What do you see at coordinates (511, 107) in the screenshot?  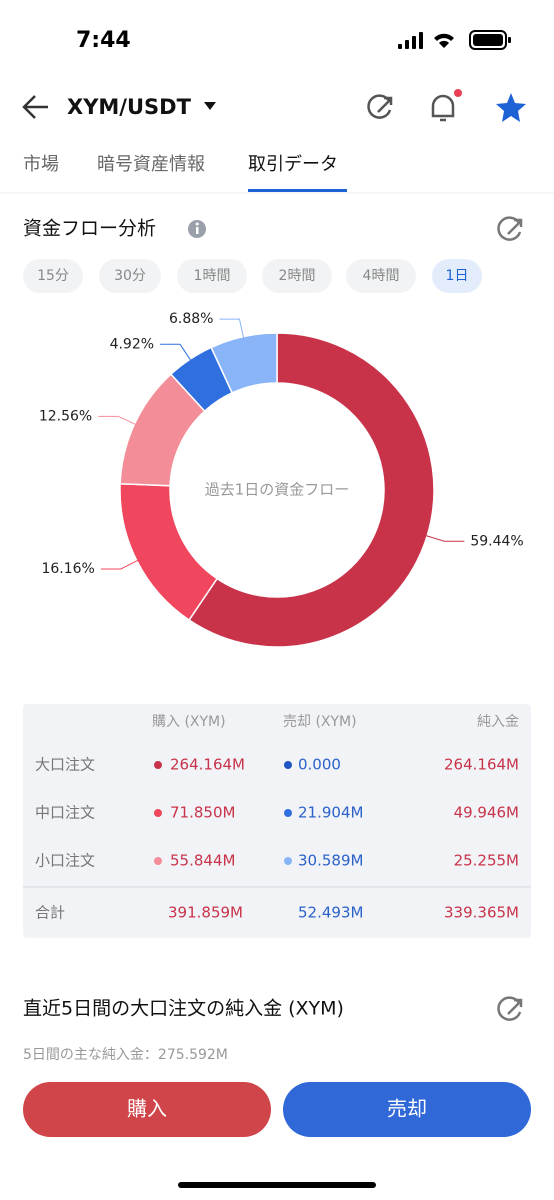 I see `favorite-star` at bounding box center [511, 107].